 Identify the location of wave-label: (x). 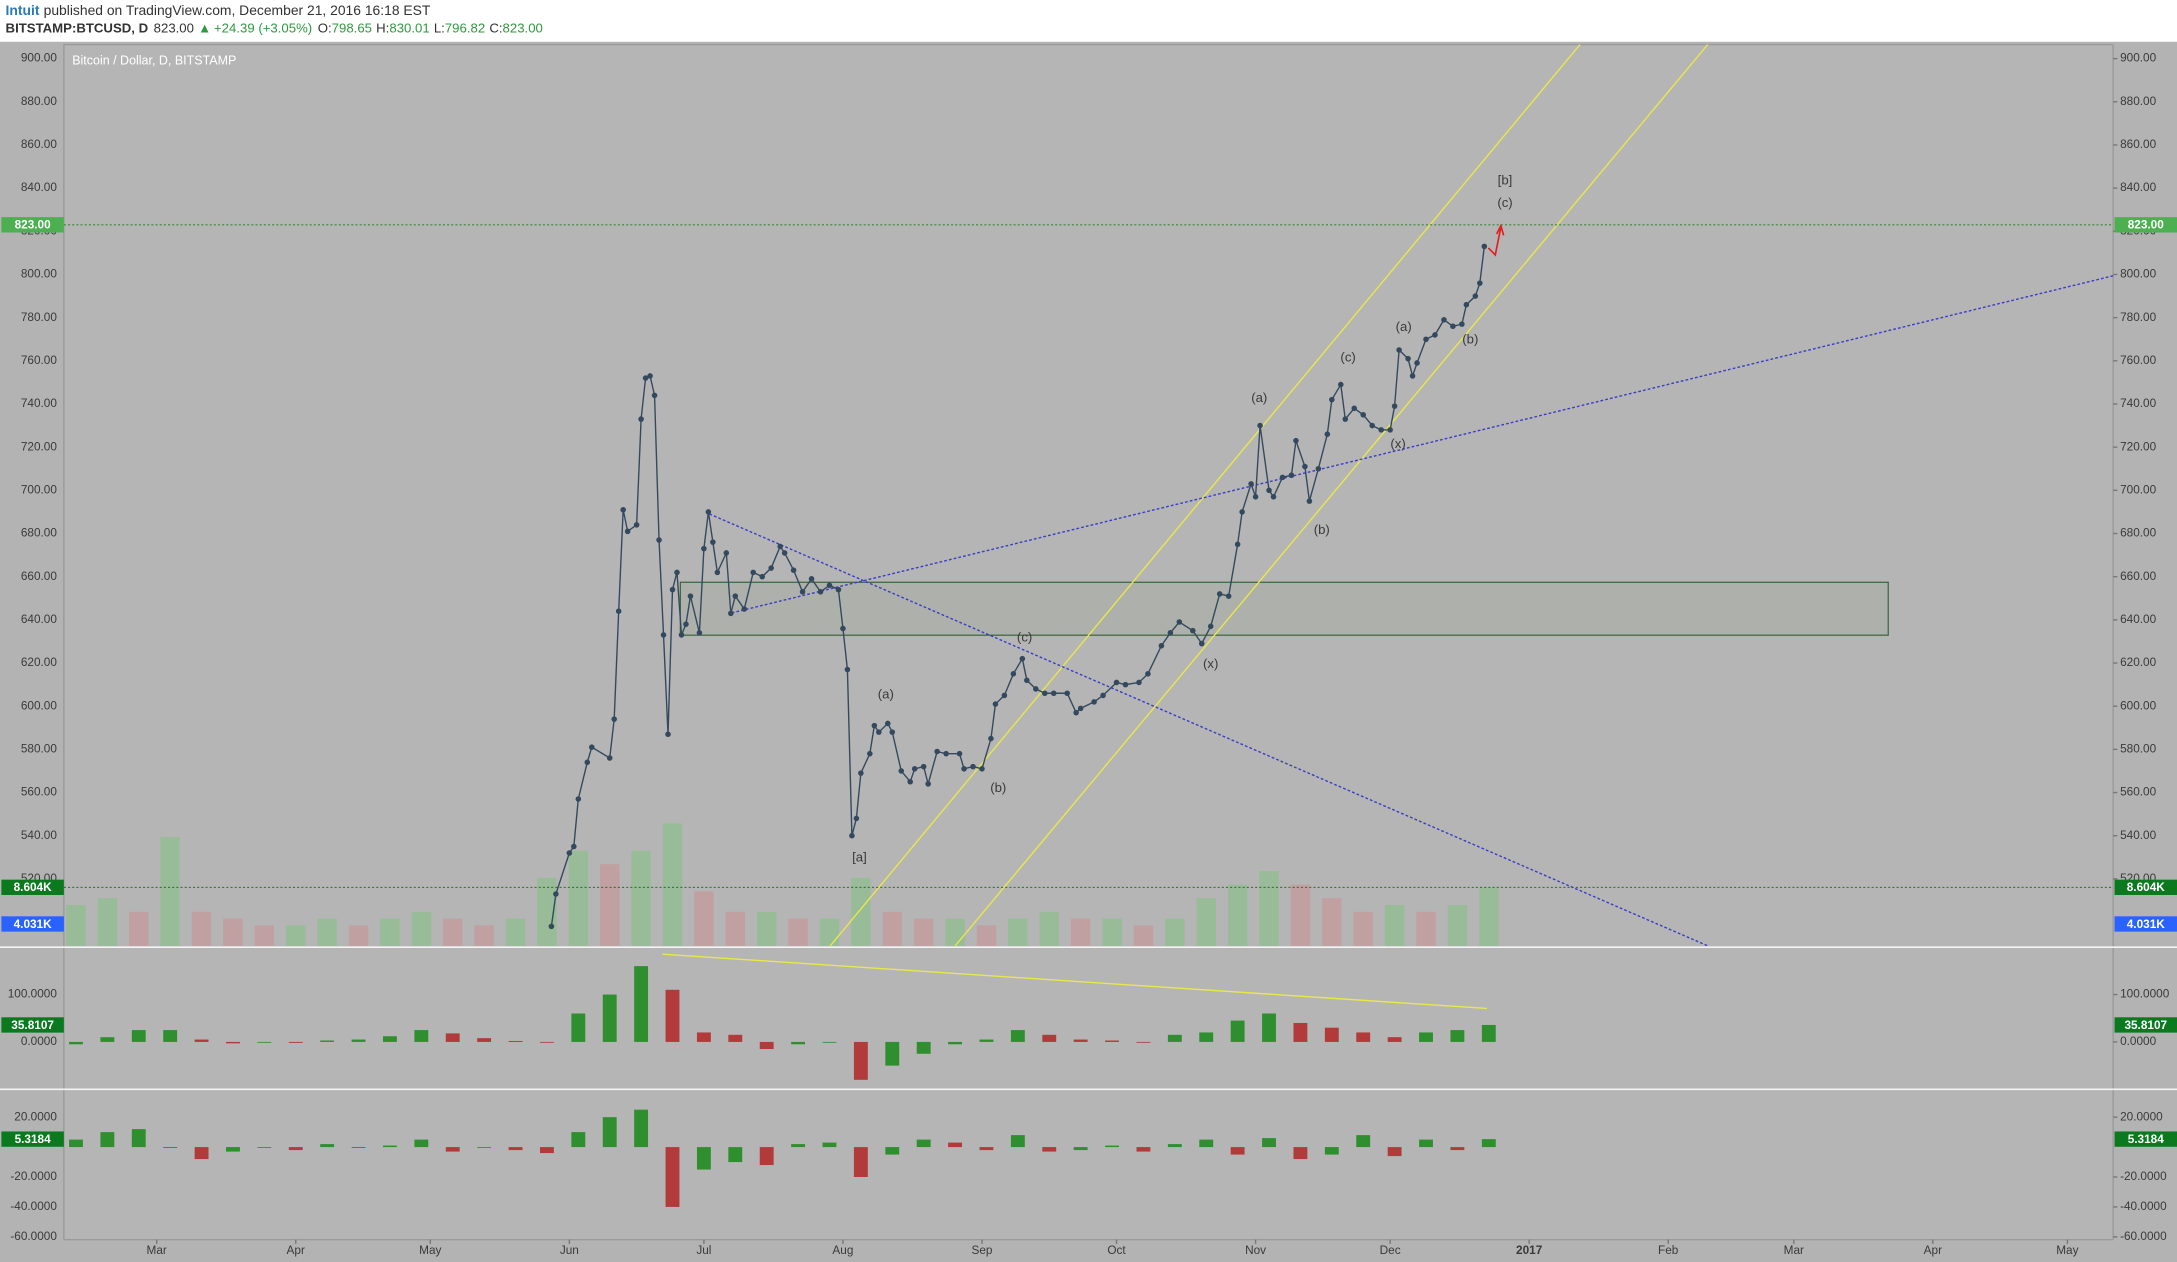
(1397, 443).